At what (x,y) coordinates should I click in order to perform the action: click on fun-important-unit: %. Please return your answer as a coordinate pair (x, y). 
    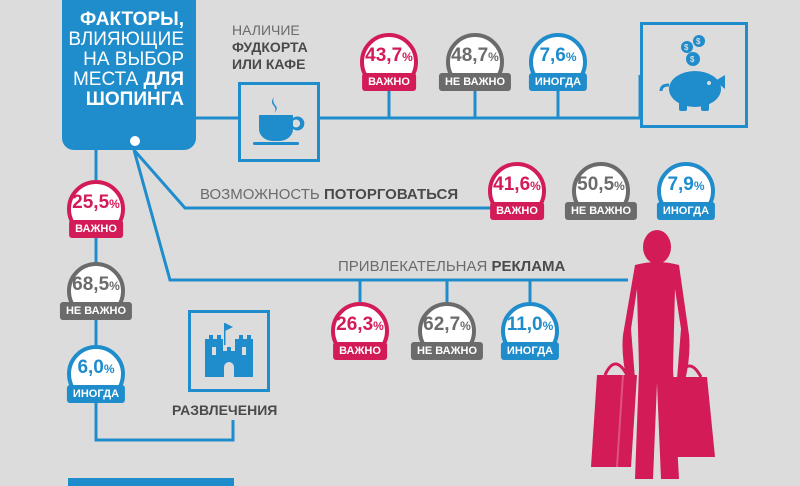
    Looking at the image, I should click on (114, 204).